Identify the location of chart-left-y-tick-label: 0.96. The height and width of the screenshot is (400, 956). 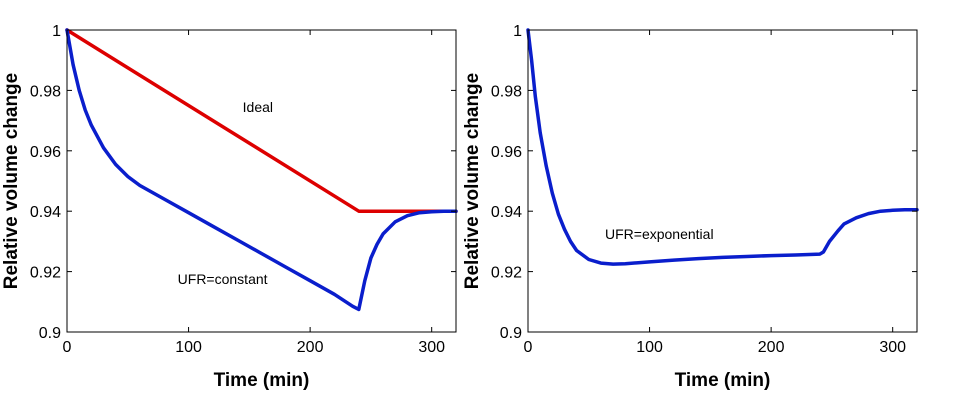
(45, 152).